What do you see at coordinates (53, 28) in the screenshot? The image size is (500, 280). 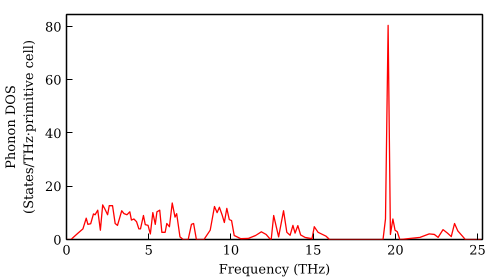 I see `y-tick-label: 80` at bounding box center [53, 28].